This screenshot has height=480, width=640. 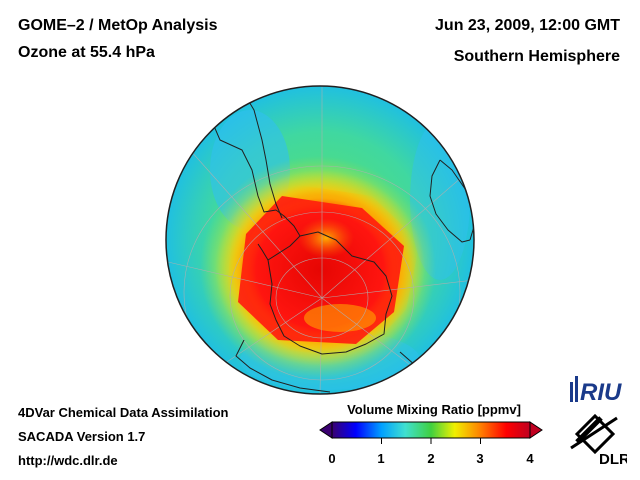 I want to click on riu-logo: RIU, so click(x=598, y=389).